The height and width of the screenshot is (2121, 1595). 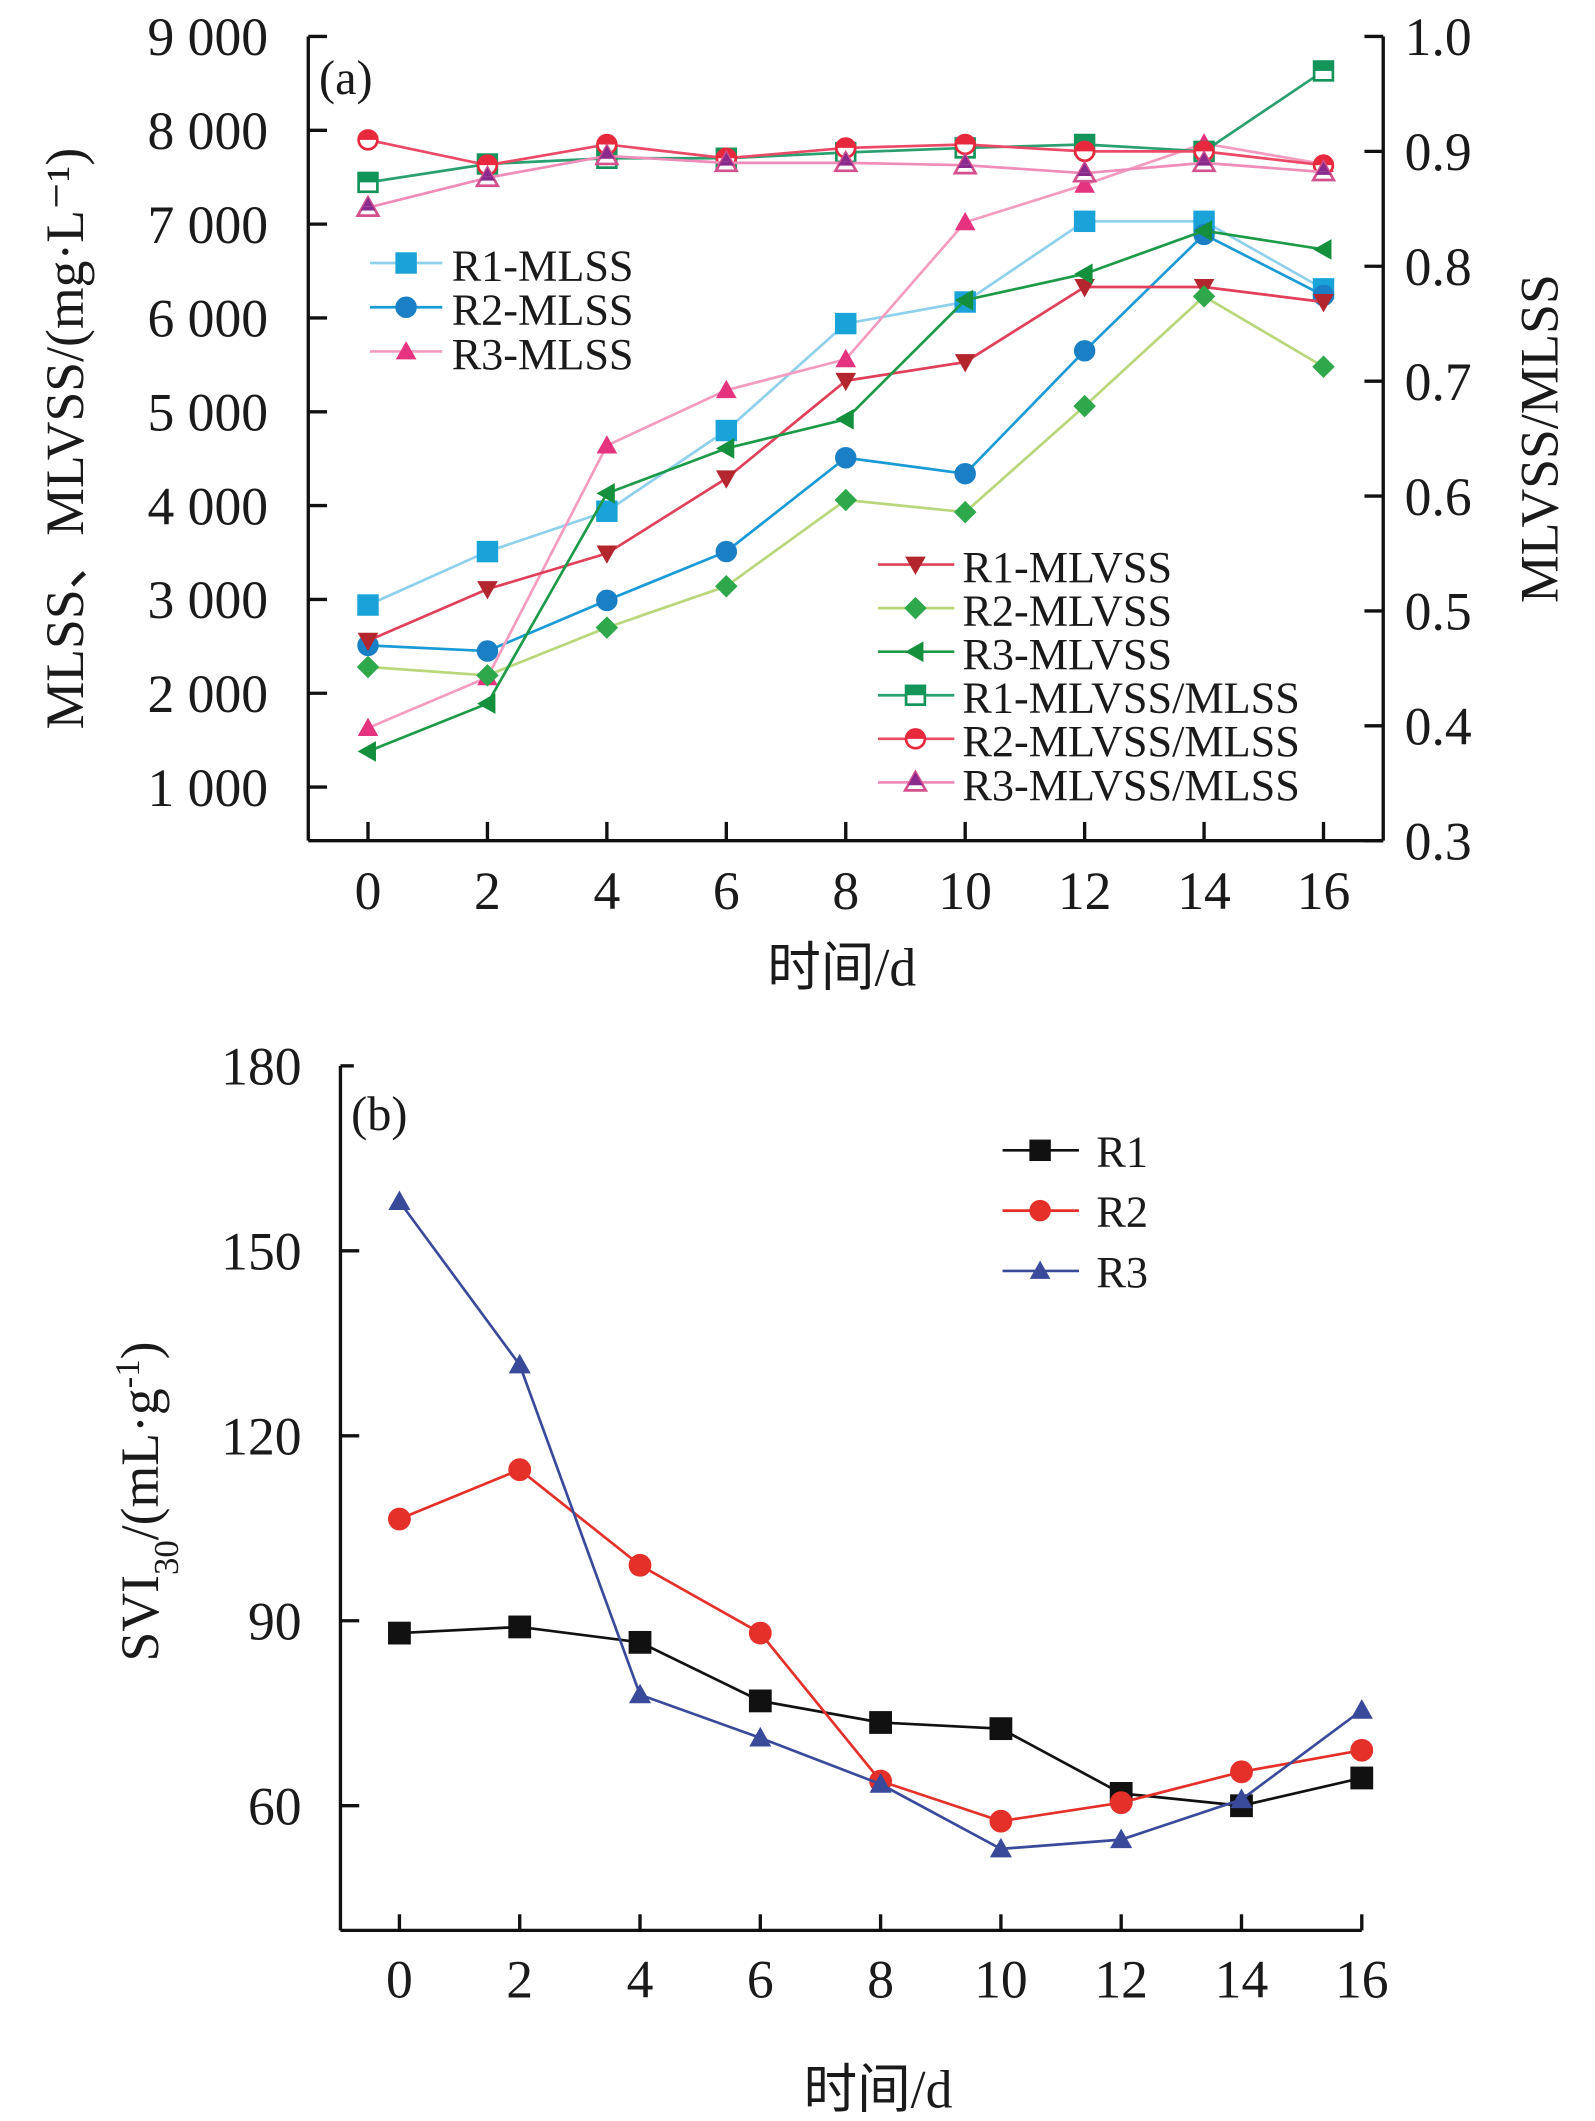 I want to click on legend-item-r1-mlvss: R1-MLVSS, so click(x=1024, y=567).